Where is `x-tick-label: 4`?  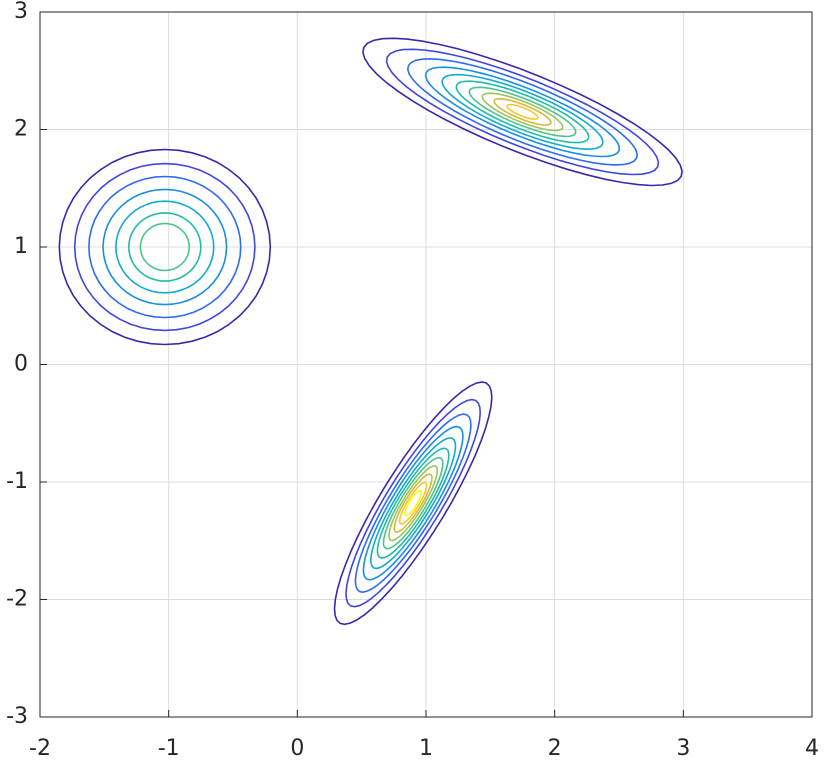 x-tick-label: 4 is located at coordinates (812, 748).